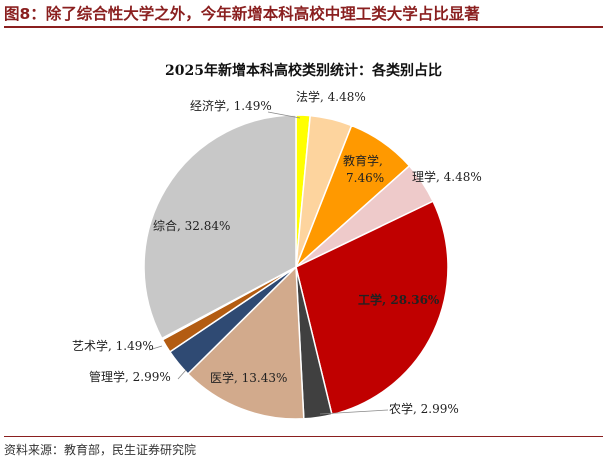 The height and width of the screenshot is (471, 607). What do you see at coordinates (399, 299) in the screenshot?
I see `slice-label: 工学, 28.36%` at bounding box center [399, 299].